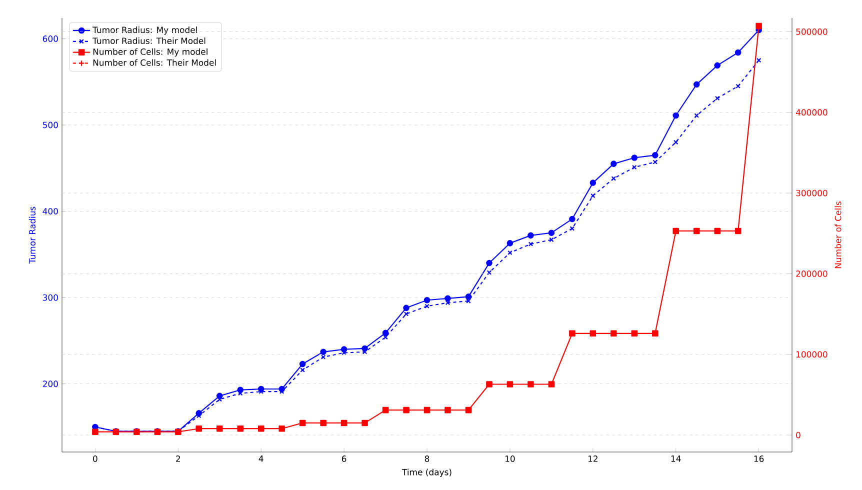  What do you see at coordinates (154, 62) in the screenshot?
I see `legend-label: Number of Cells: Their Model` at bounding box center [154, 62].